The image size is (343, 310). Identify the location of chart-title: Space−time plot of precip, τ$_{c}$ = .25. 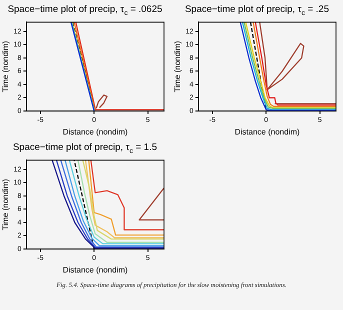
(257, 10).